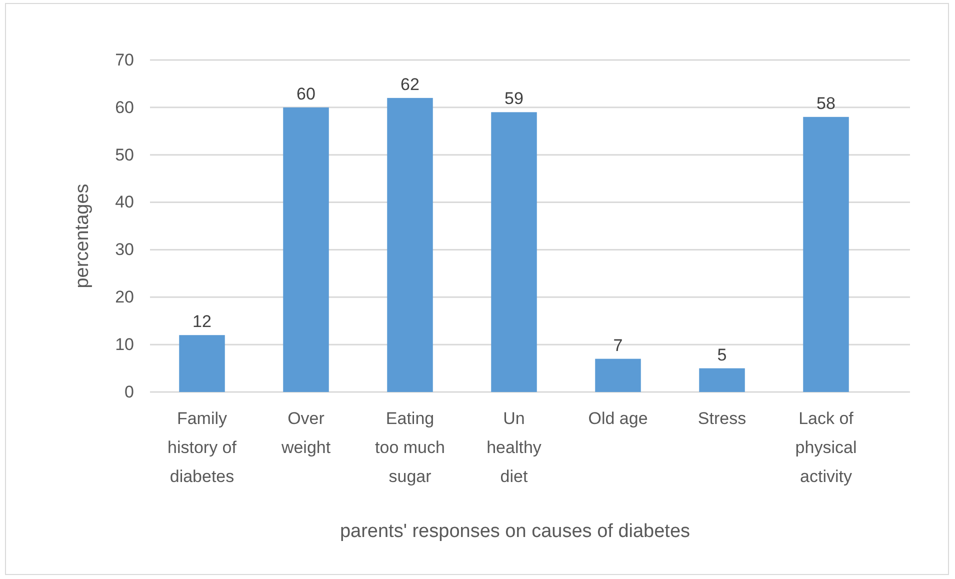  What do you see at coordinates (124, 344) in the screenshot?
I see `y-tick-label: 10` at bounding box center [124, 344].